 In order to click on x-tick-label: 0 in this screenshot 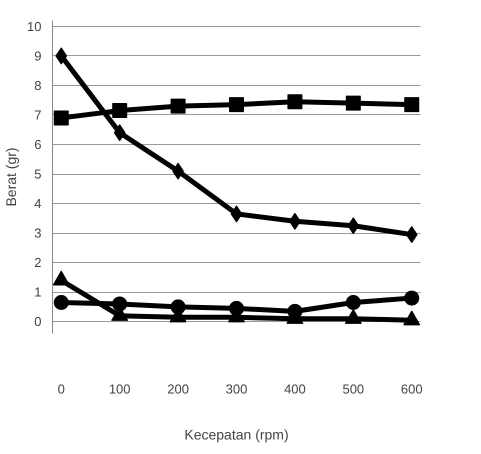, I will do `click(61, 389)`.